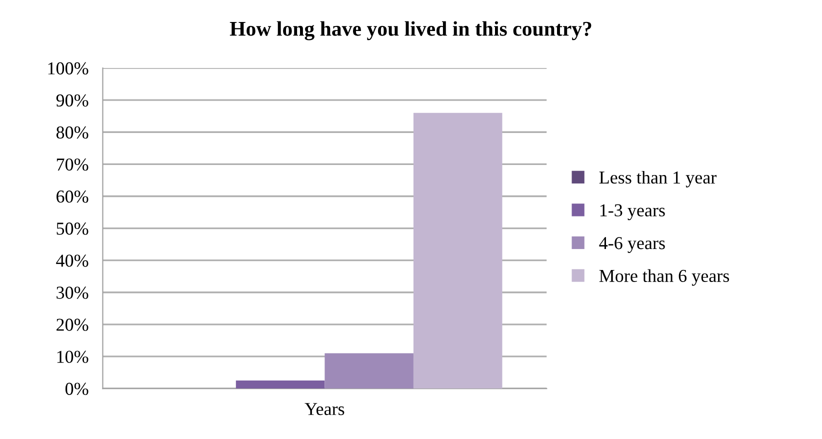 The image size is (822, 439). I want to click on legend-label: 1-3 years, so click(632, 212).